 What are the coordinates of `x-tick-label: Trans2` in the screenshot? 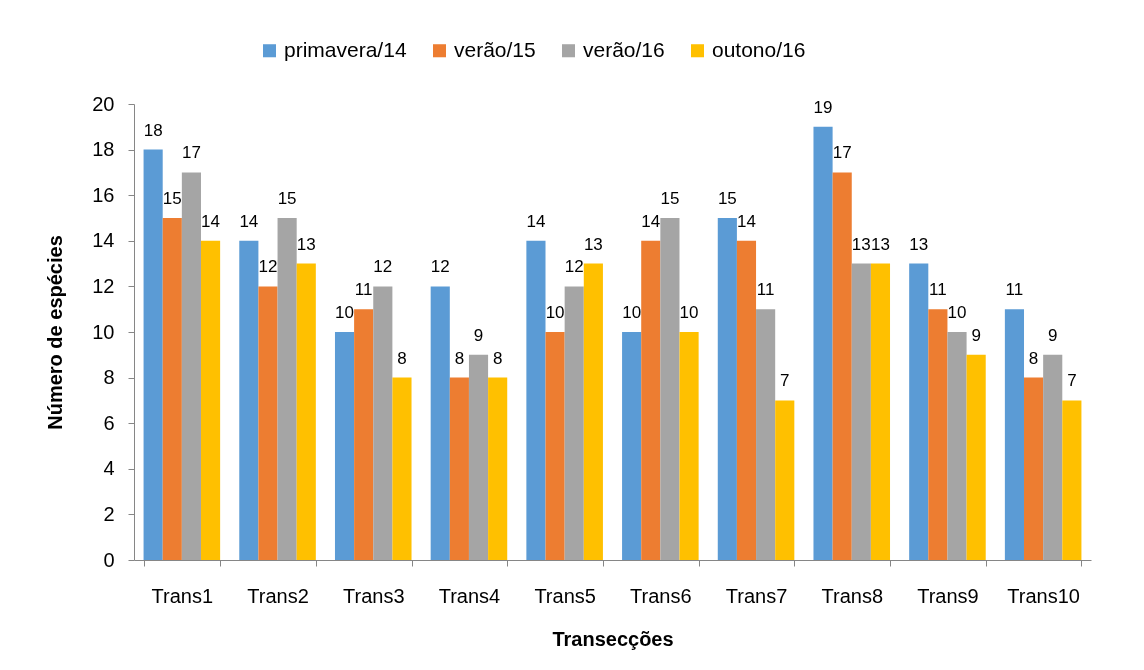 It's located at (278, 595).